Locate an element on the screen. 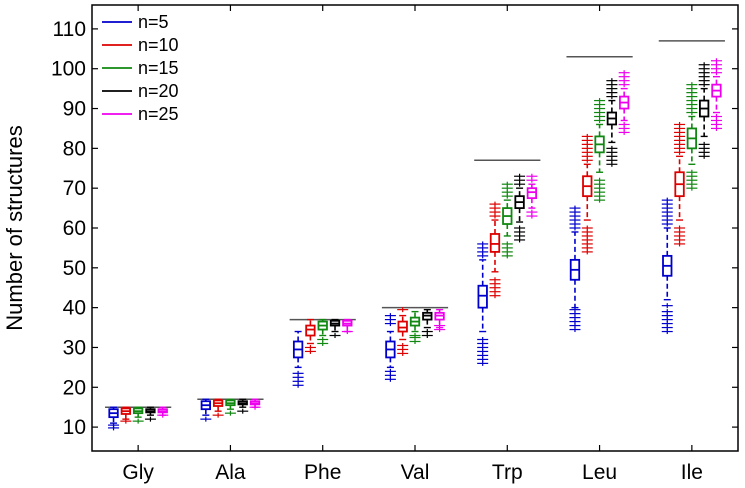  legend-label: n=5 is located at coordinates (153, 22).